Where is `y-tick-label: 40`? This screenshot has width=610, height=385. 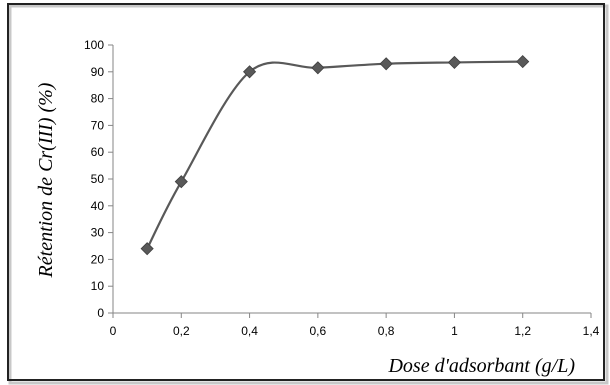 y-tick-label: 40 is located at coordinates (98, 206).